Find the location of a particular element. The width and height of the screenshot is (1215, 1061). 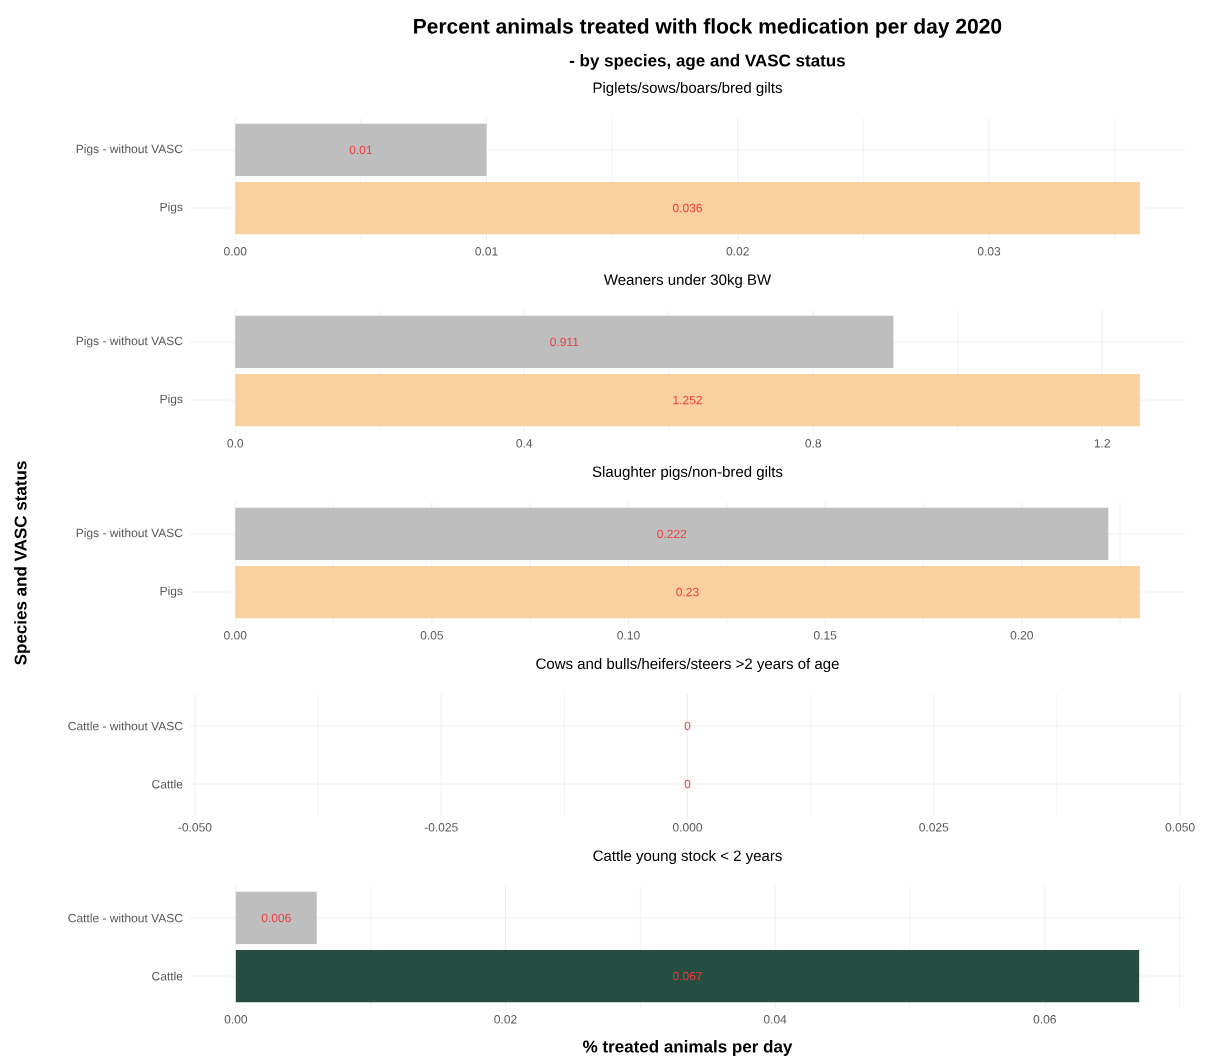

x-tick-label: 0.15 is located at coordinates (825, 635).